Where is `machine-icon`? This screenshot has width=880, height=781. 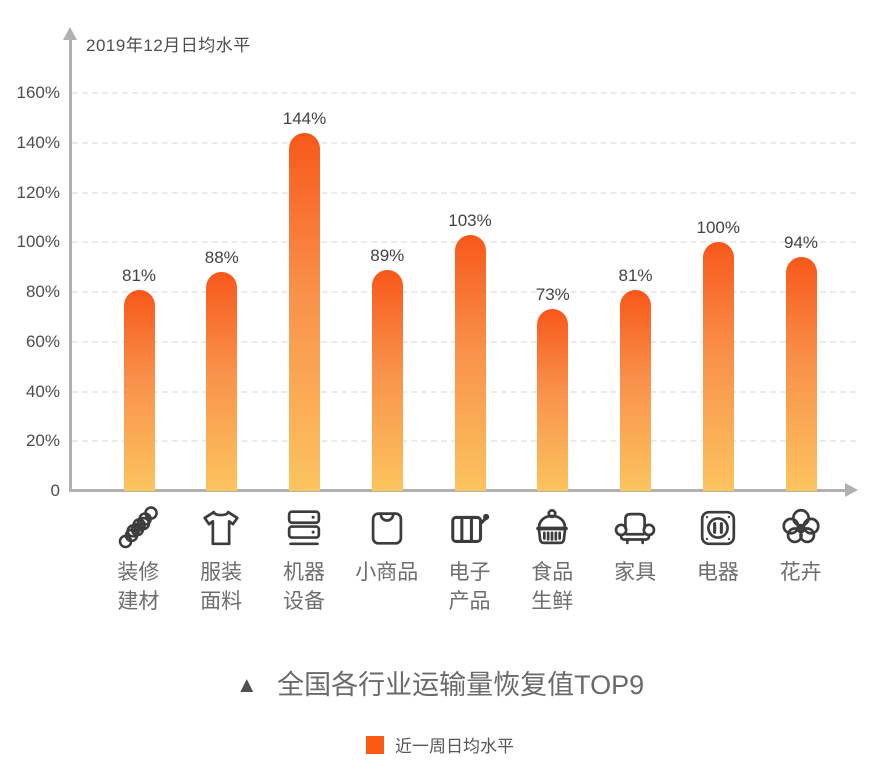 machine-icon is located at coordinates (304, 528).